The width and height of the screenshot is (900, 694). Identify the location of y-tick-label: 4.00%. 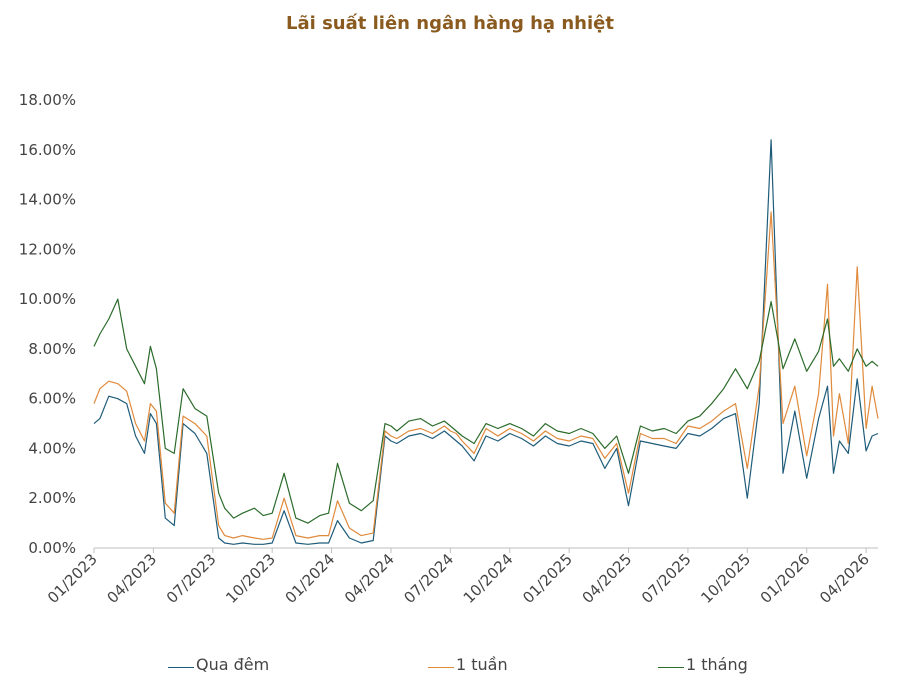
(52, 448).